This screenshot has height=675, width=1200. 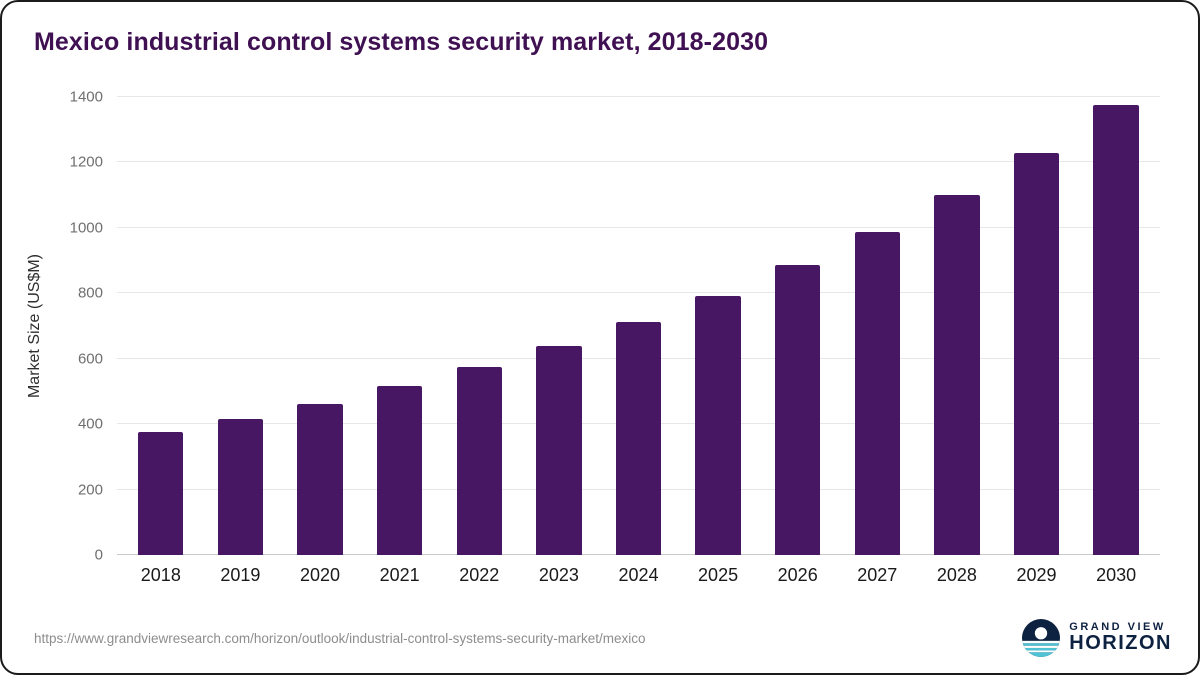 I want to click on bar-2023, so click(x=559, y=450).